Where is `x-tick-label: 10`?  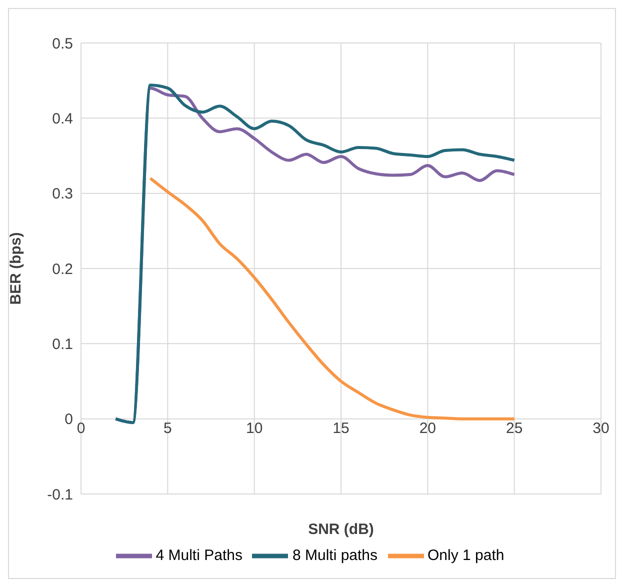
x-tick-label: 10 is located at coordinates (254, 429).